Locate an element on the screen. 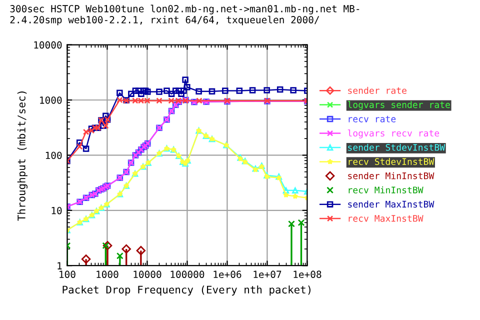 The width and height of the screenshot is (480, 320). legend-label: sender StdevInstBW is located at coordinates (397, 147).